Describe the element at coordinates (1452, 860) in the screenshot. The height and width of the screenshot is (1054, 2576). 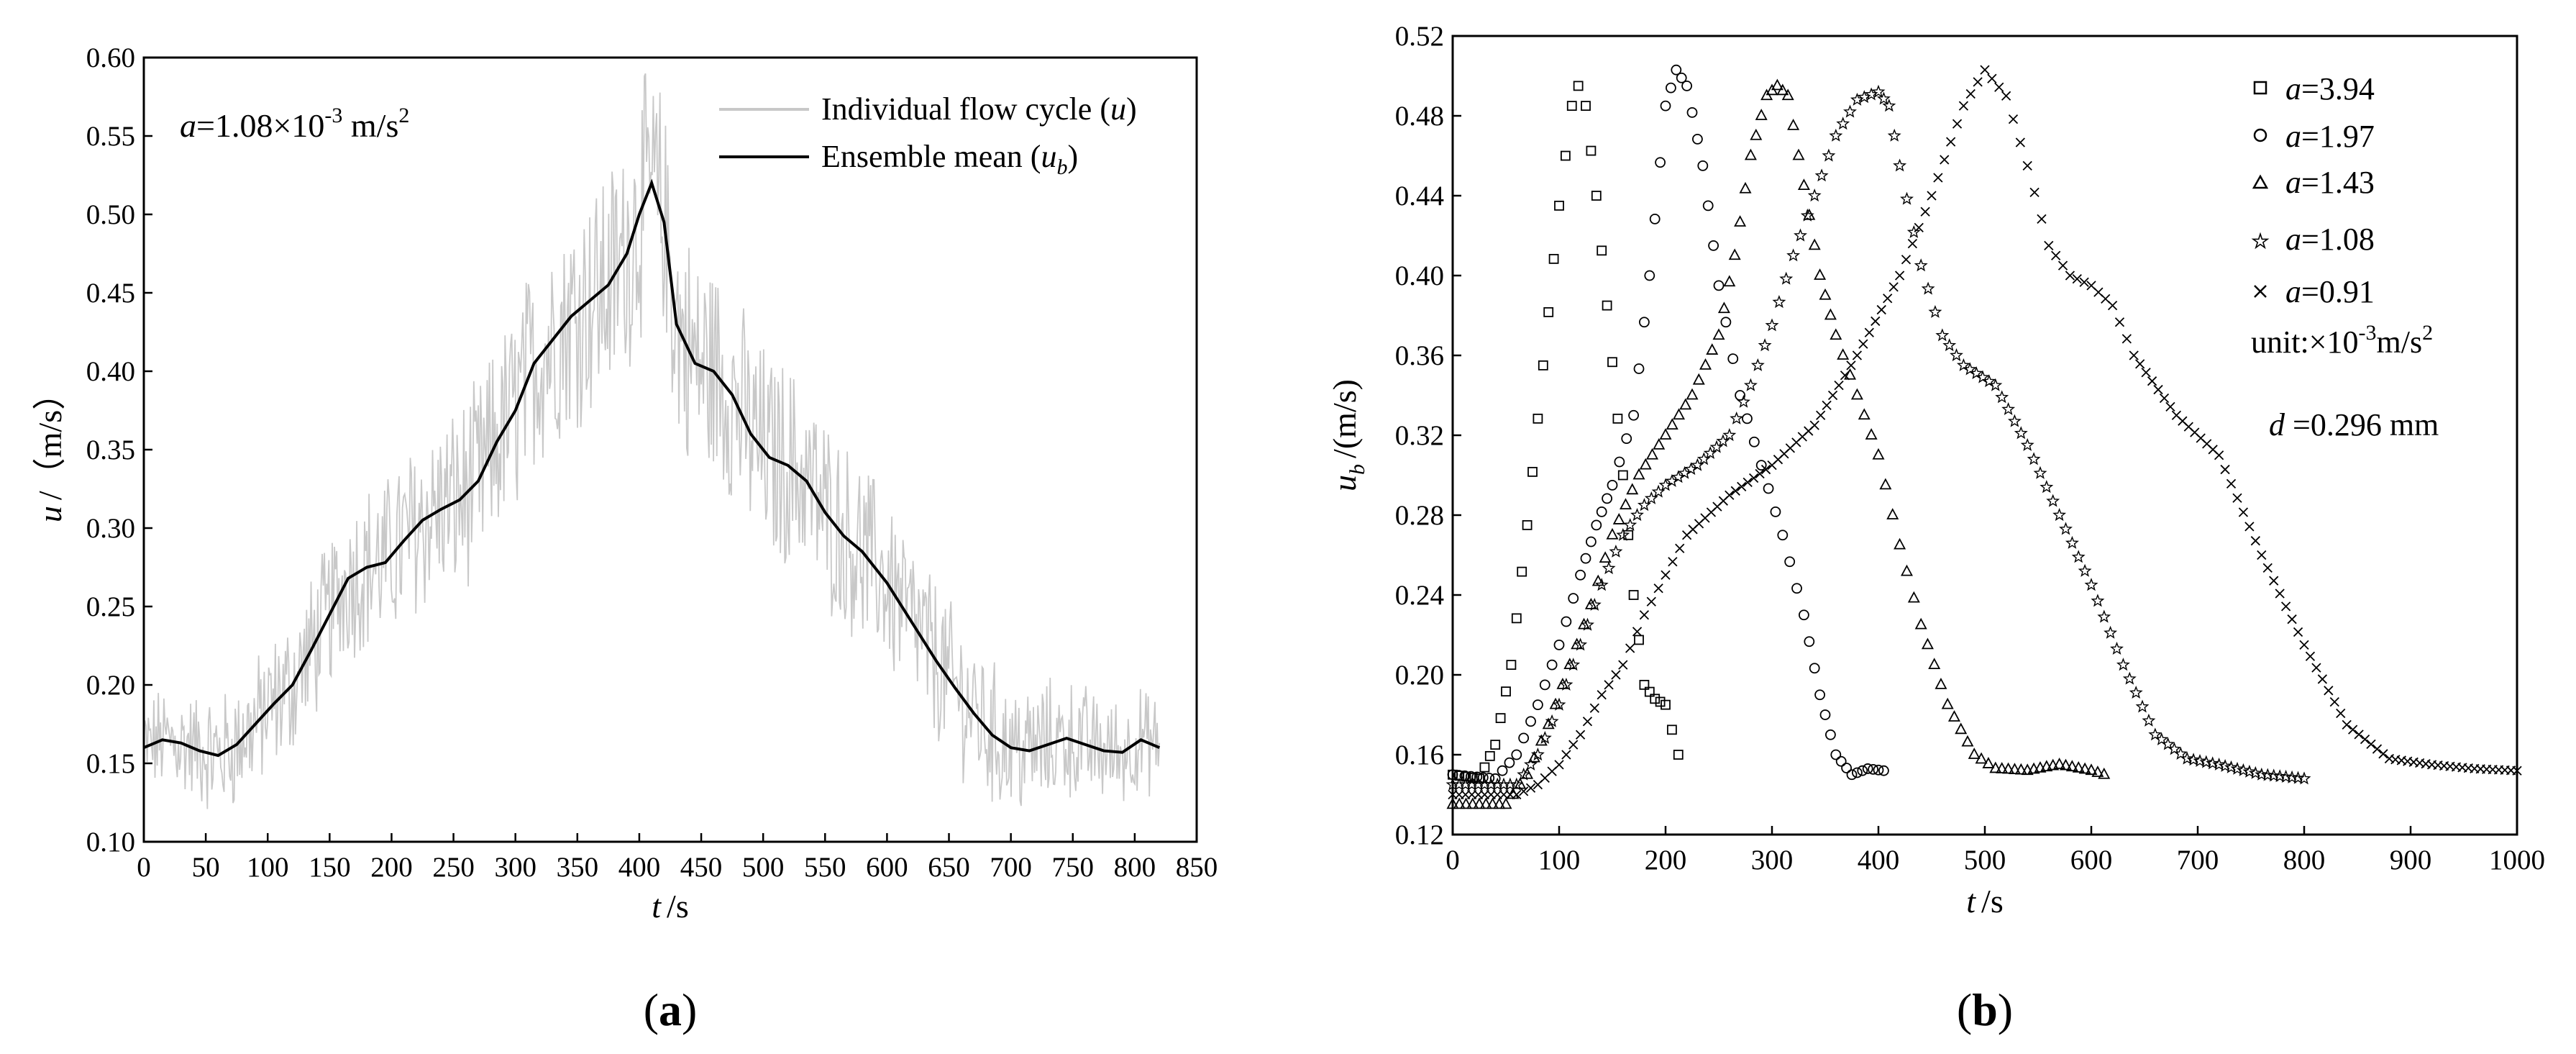
I see `x-tick-label-b: 0` at that location.